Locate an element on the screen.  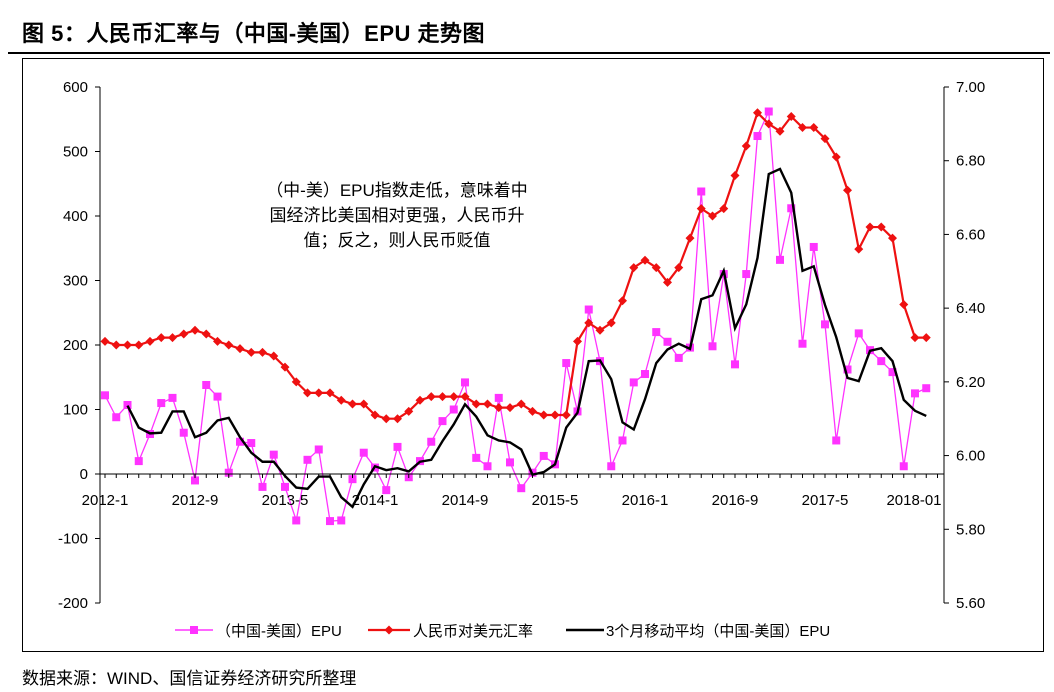
legend-epu-label: （中国-美国）EPU is located at coordinates (279, 631).